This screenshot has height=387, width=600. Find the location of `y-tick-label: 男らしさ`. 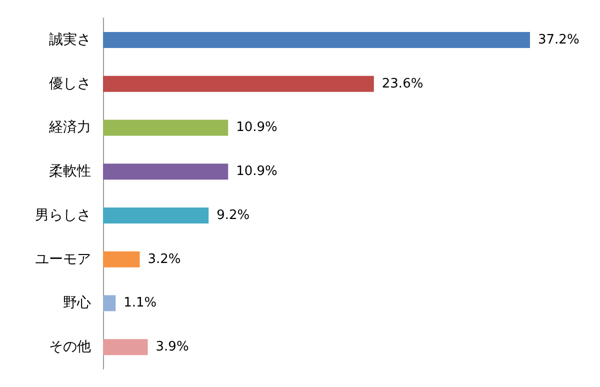

y-tick-label: 男らしさ is located at coordinates (63, 215).